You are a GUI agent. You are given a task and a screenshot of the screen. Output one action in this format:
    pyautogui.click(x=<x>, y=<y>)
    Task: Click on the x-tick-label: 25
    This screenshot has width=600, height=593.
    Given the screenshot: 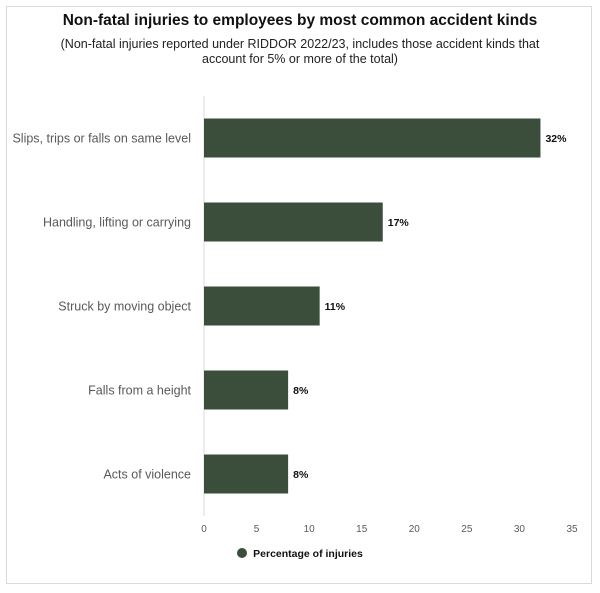 What is the action you would take?
    pyautogui.click(x=467, y=529)
    